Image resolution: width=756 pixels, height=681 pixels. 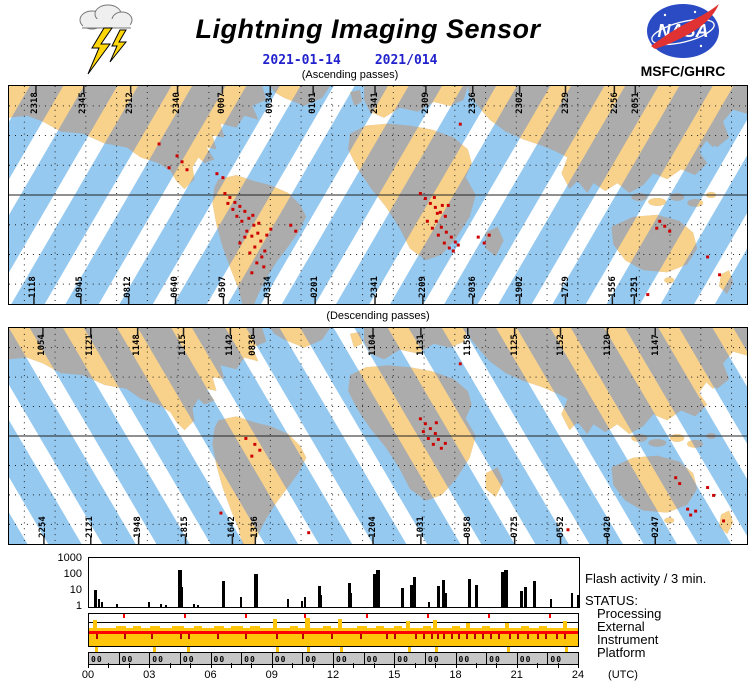 I want to click on pass-time-label: 1121, so click(x=90, y=345).